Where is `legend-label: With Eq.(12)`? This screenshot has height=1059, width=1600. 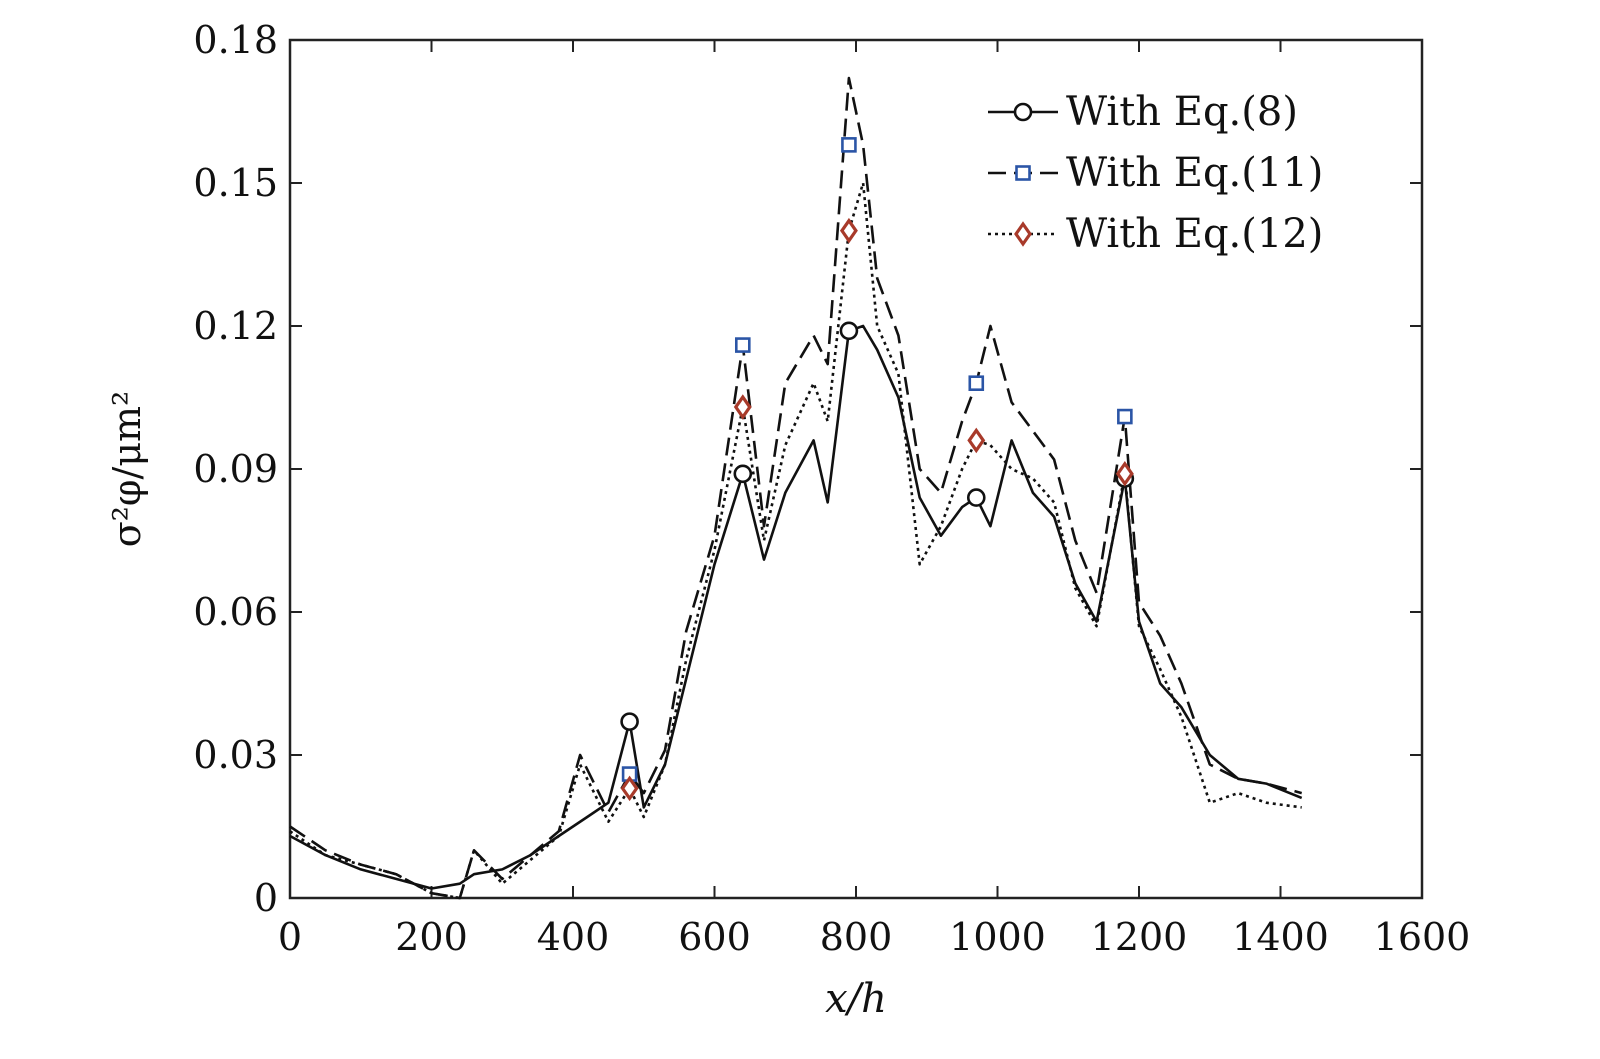
legend-label: With Eq.(12) is located at coordinates (1194, 234).